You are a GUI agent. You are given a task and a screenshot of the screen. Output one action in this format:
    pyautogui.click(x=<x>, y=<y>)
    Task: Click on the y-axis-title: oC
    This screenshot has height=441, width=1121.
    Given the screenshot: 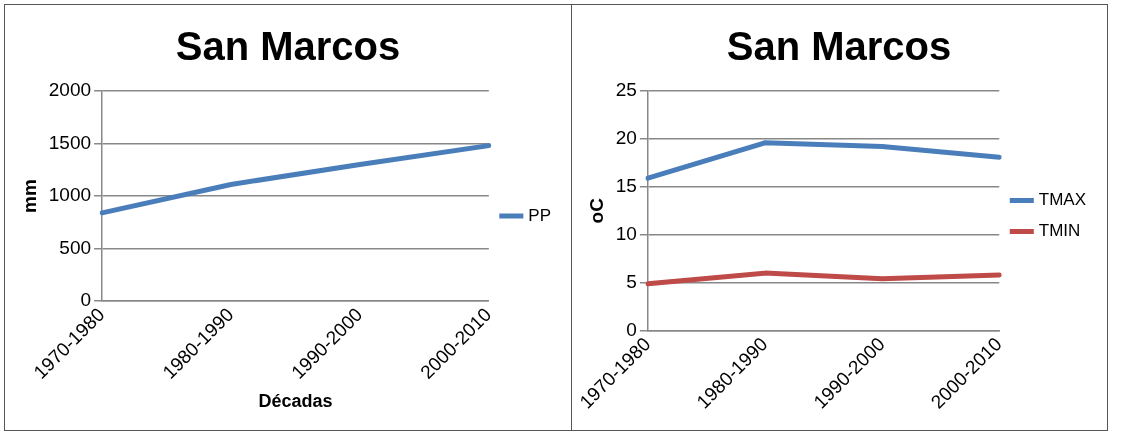 What is the action you would take?
    pyautogui.click(x=596, y=210)
    